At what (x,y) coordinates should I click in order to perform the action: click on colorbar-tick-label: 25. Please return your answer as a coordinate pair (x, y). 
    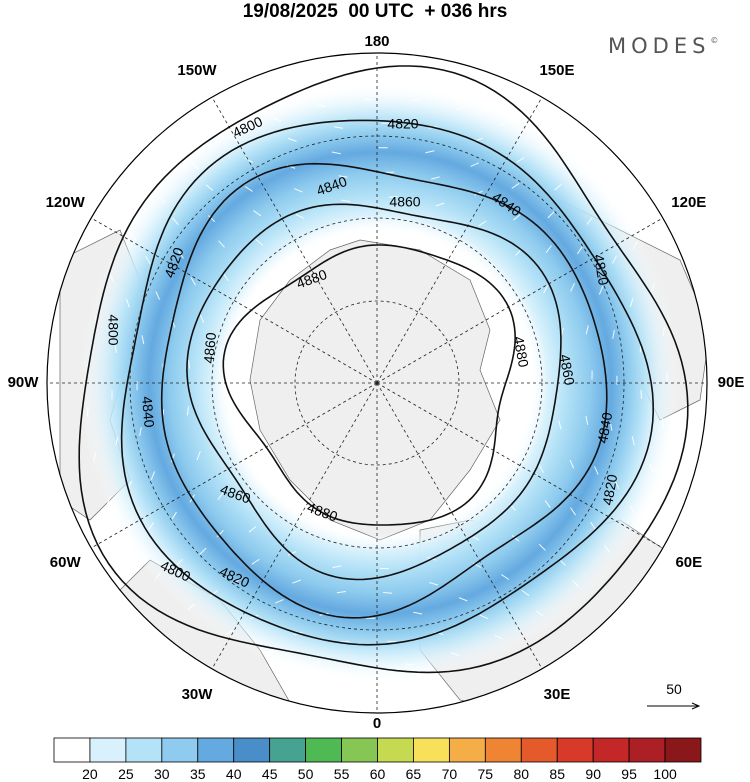
    Looking at the image, I should click on (126, 774).